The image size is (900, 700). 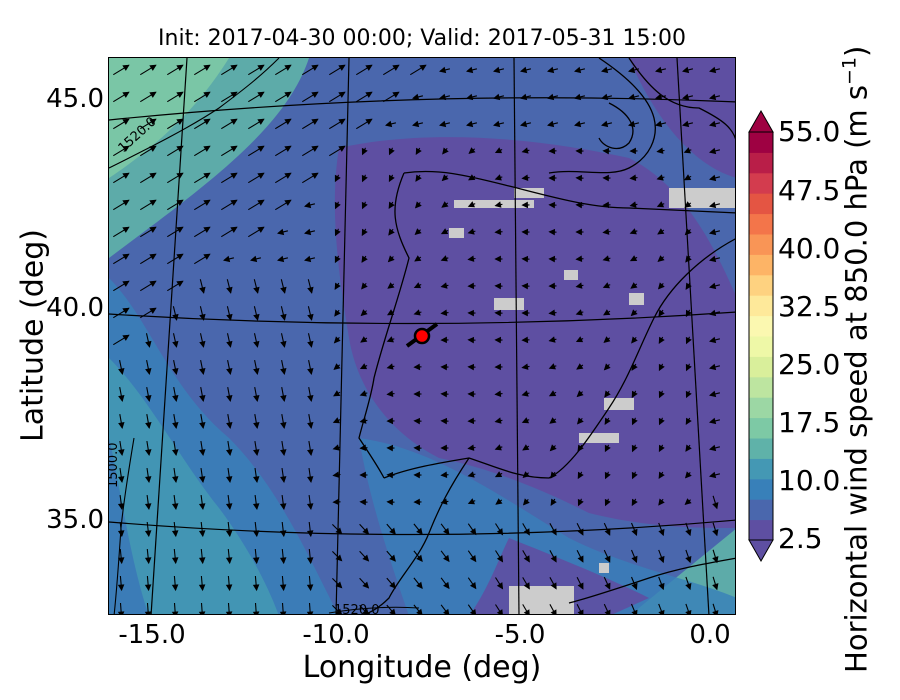 What do you see at coordinates (169, 336) in the screenshot?
I see `meridian-minus15` at bounding box center [169, 336].